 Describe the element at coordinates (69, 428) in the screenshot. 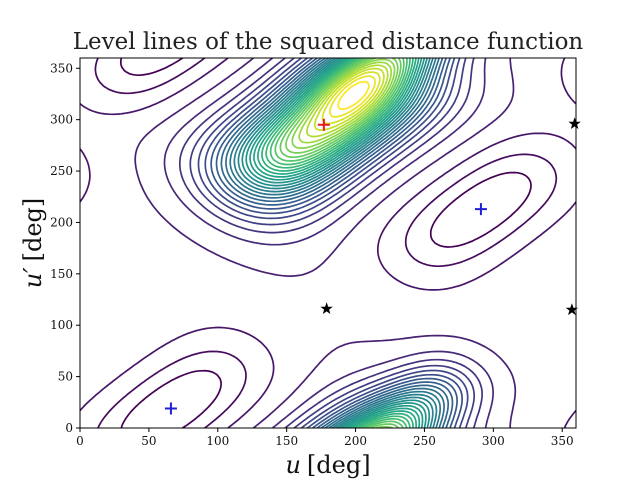

I see `y-tick-label: 0` at that location.